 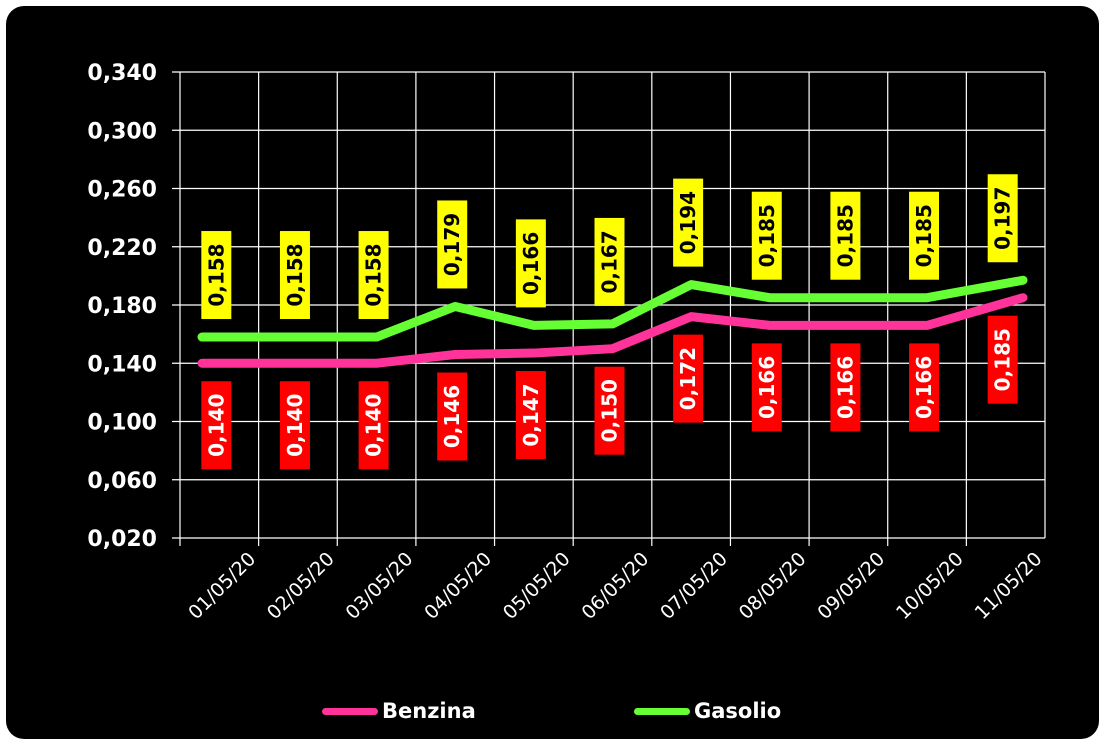 I want to click on data-label-benzina: 0,146, so click(x=452, y=416).